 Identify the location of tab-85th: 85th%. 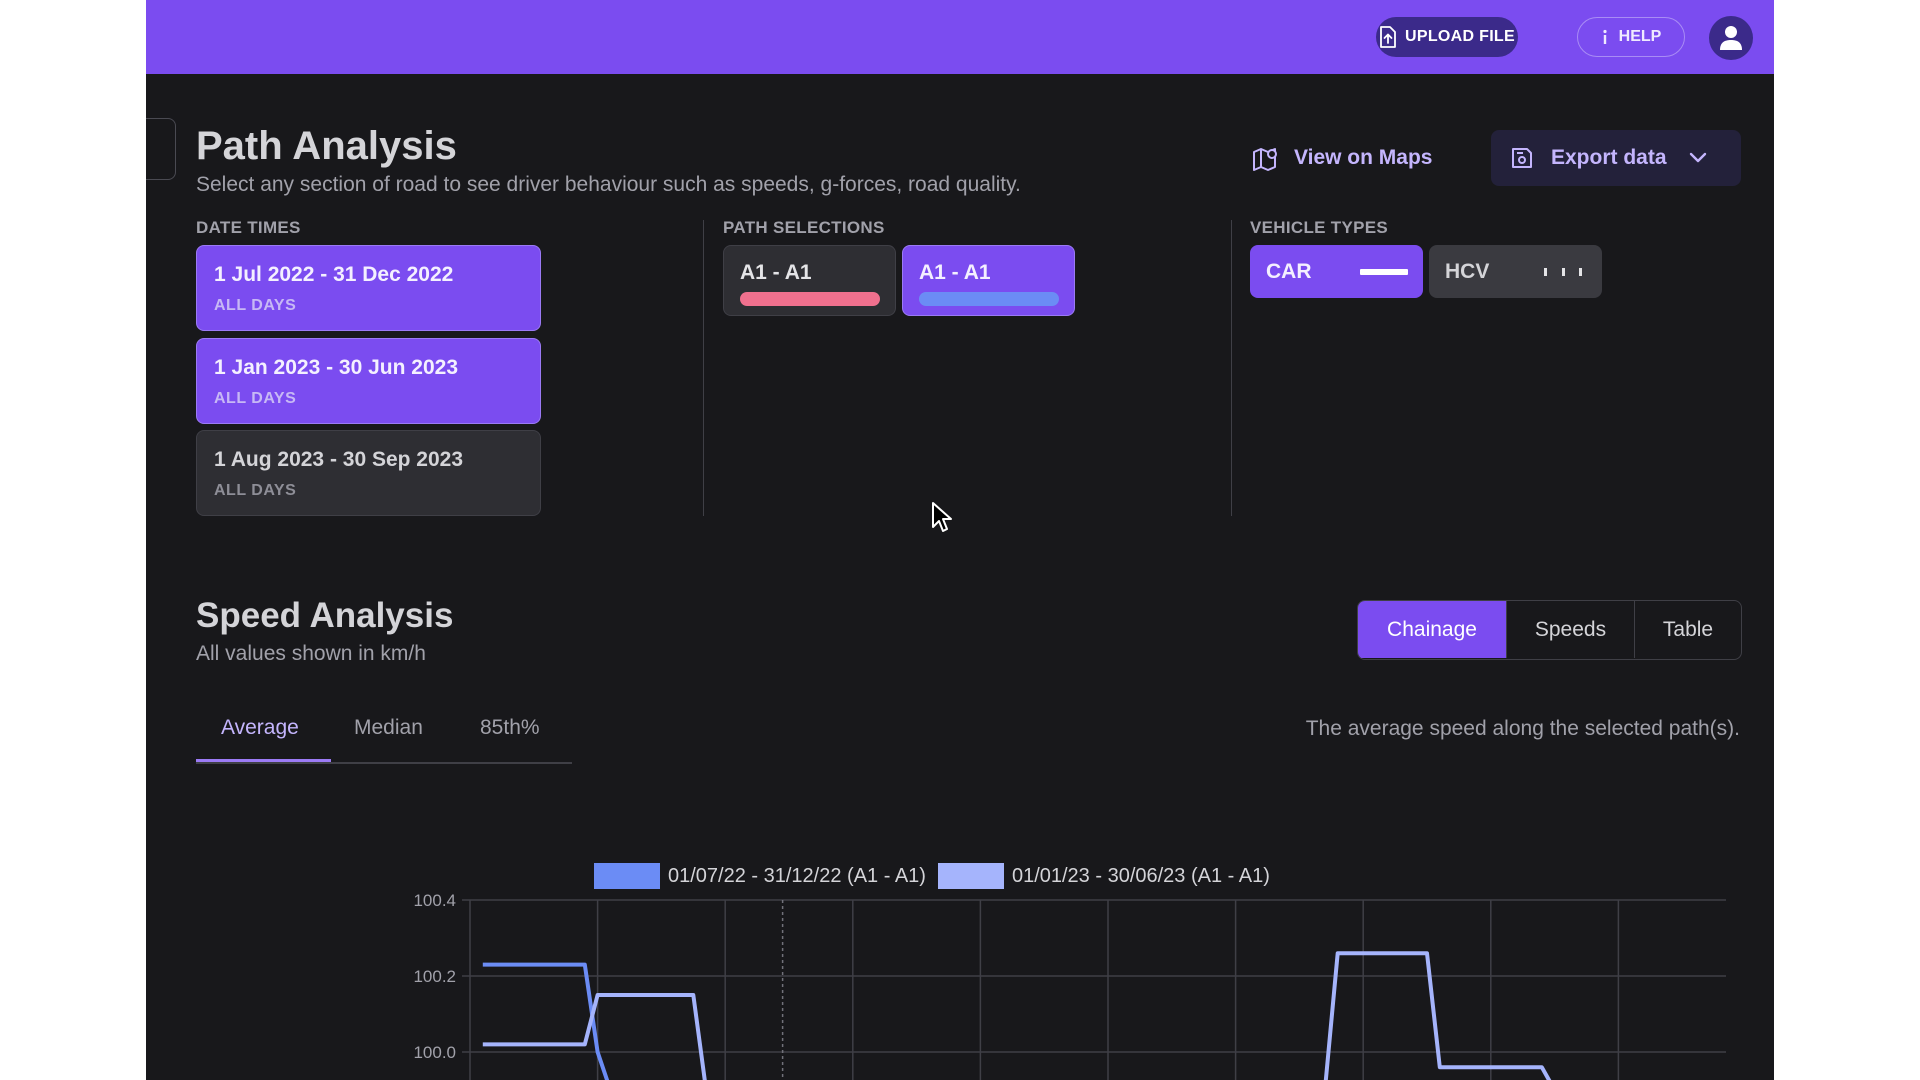
(510, 727).